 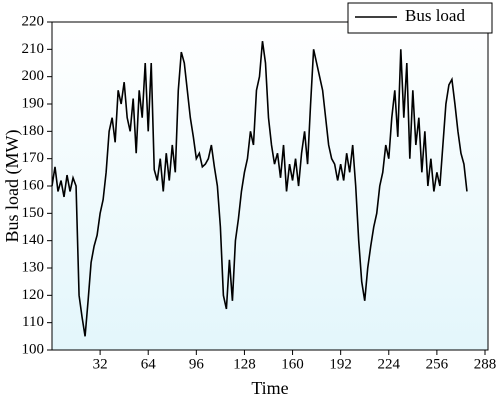 I want to click on y-tick-label: 100, so click(x=33, y=349).